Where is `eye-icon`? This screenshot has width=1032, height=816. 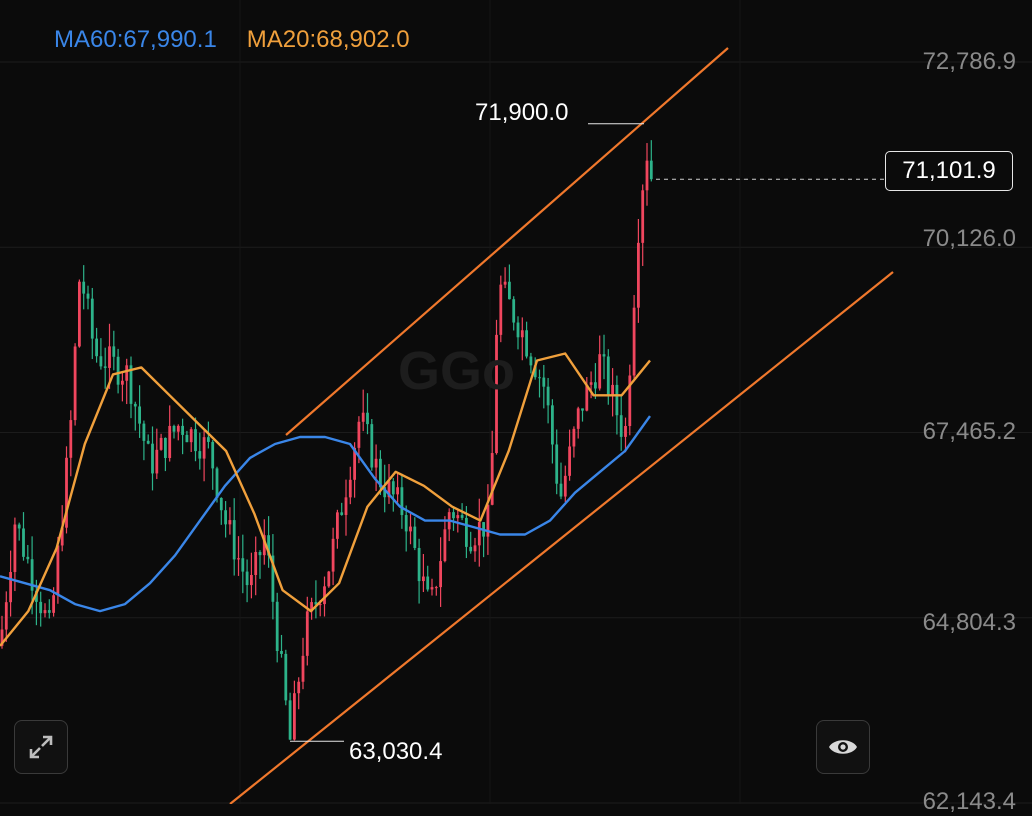 eye-icon is located at coordinates (843, 747).